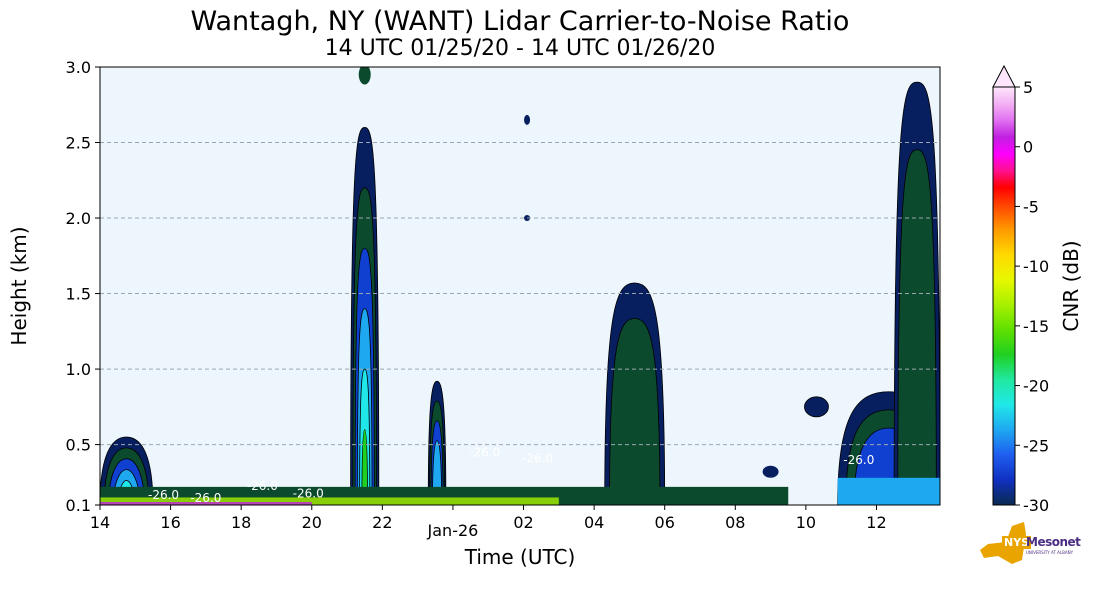  Describe the element at coordinates (78, 505) in the screenshot. I see `y-tick-label-0: 0.1` at that location.